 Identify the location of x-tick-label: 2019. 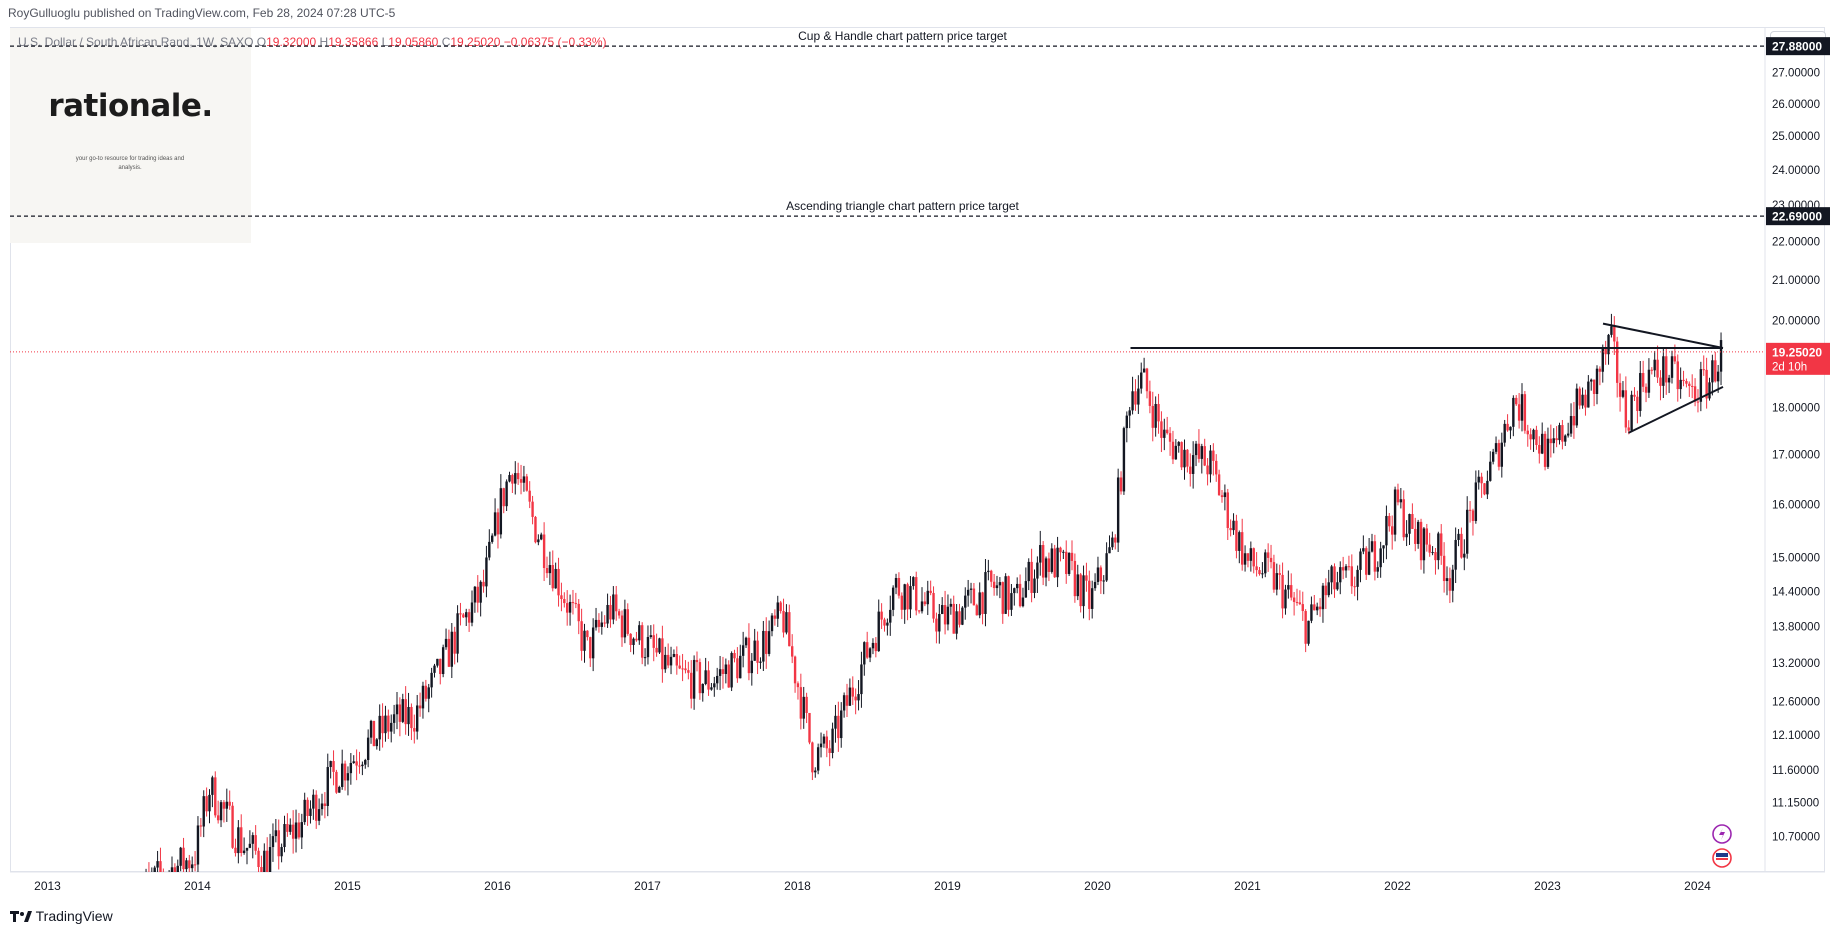
(947, 886).